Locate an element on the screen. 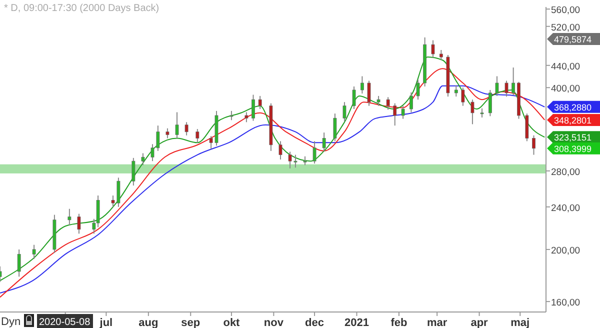 This screenshot has width=600, height=328. y-tick-label: 240,00 is located at coordinates (565, 208).